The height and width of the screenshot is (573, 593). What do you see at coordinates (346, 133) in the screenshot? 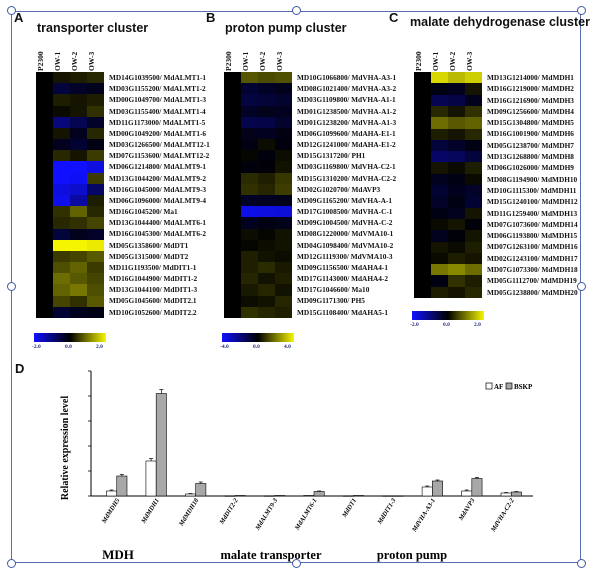
I see `gene-label: MD06G1099600/ MdAHA-E1-1` at bounding box center [346, 133].